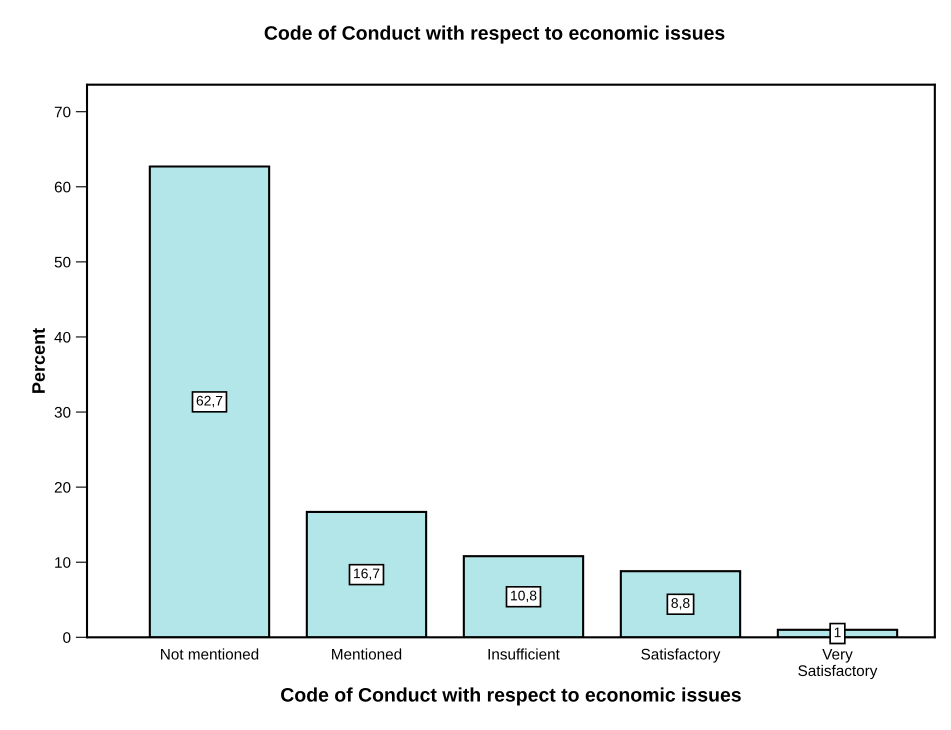 The image size is (951, 730). I want to click on y-tick-label: 40, so click(62, 337).